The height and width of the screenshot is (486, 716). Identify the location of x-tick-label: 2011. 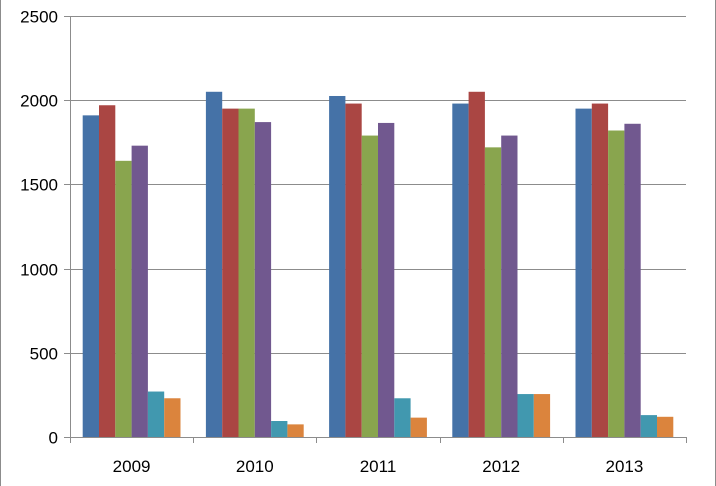
(378, 466).